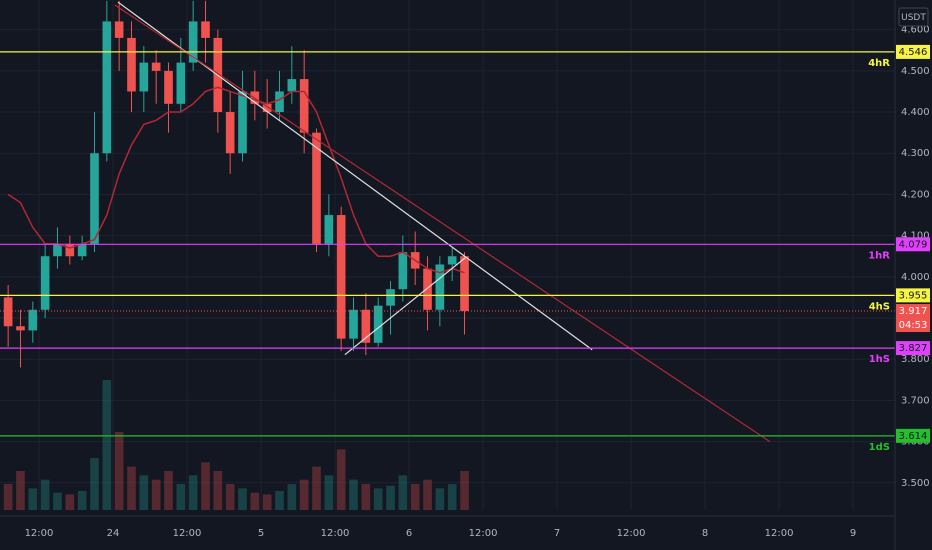 This screenshot has height=550, width=932. Describe the element at coordinates (915, 277) in the screenshot. I see `y-tick-label: 4.000` at that location.